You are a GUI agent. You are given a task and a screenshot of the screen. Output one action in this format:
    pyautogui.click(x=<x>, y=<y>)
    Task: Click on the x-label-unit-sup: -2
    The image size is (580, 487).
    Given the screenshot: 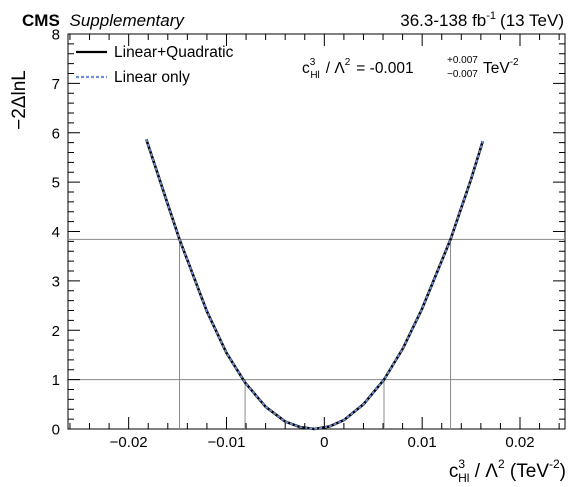 What is the action you would take?
    pyautogui.click(x=554, y=464)
    